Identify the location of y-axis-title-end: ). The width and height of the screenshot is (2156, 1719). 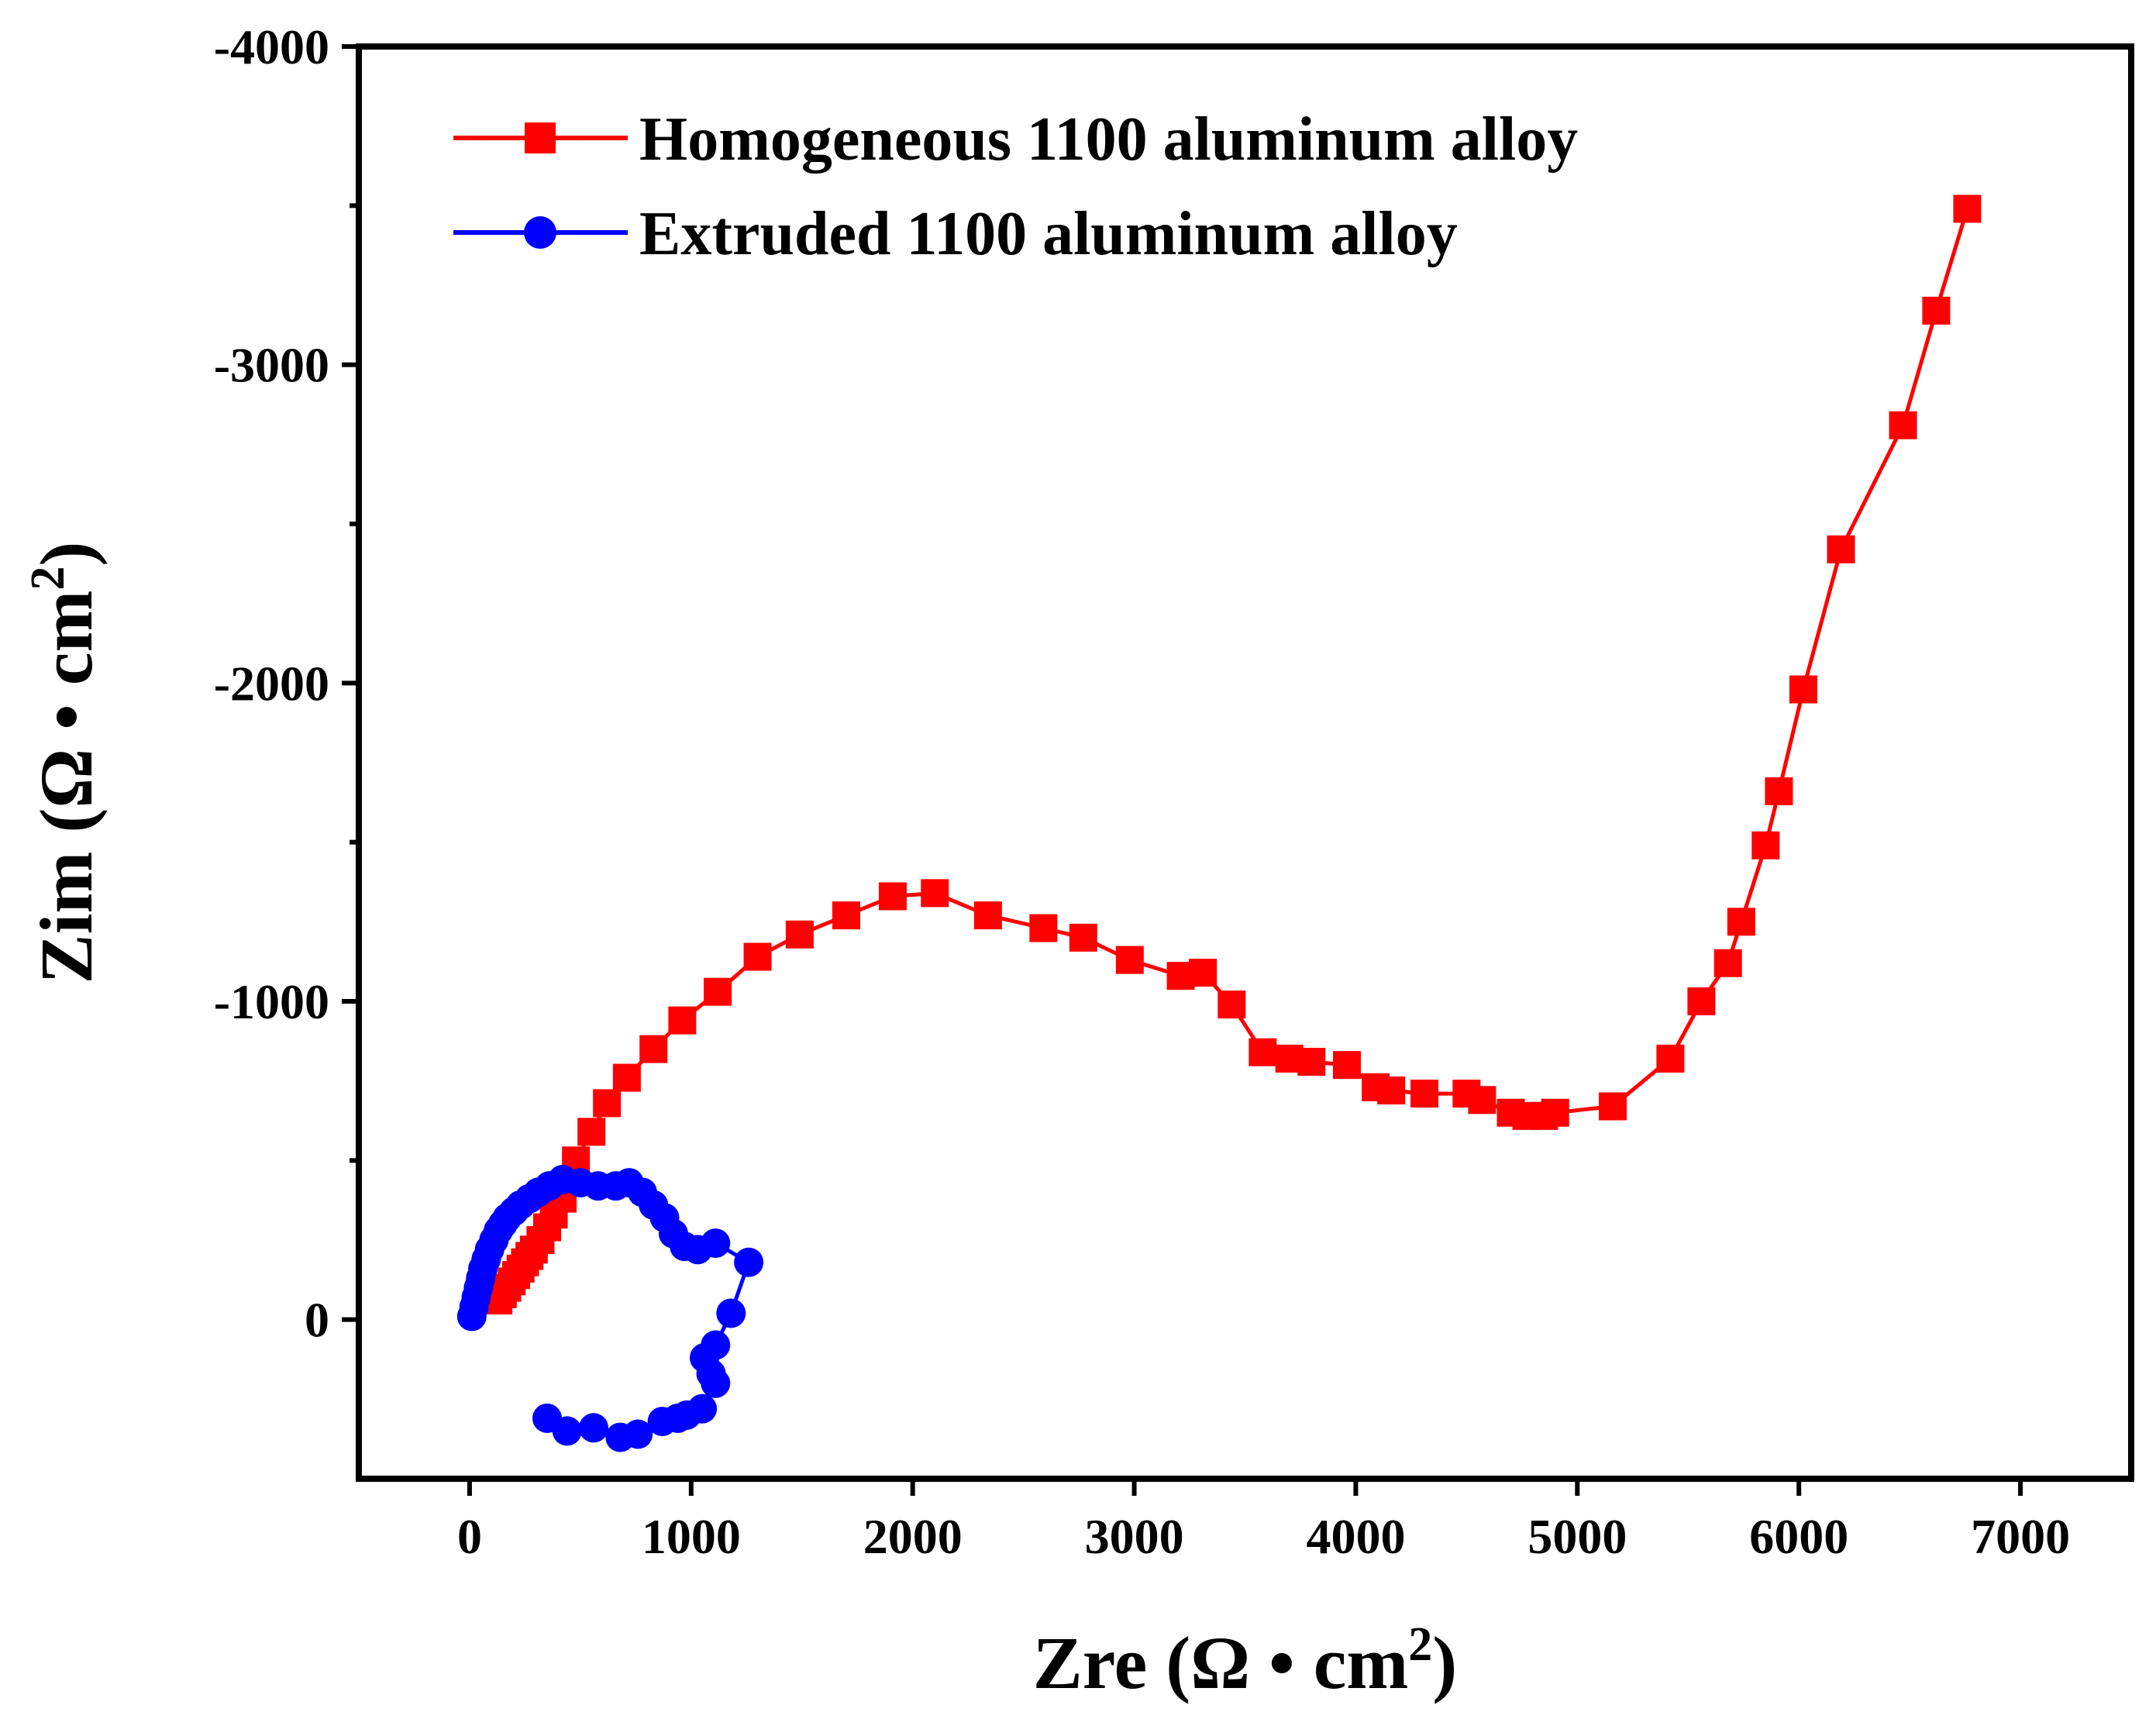
(66, 554).